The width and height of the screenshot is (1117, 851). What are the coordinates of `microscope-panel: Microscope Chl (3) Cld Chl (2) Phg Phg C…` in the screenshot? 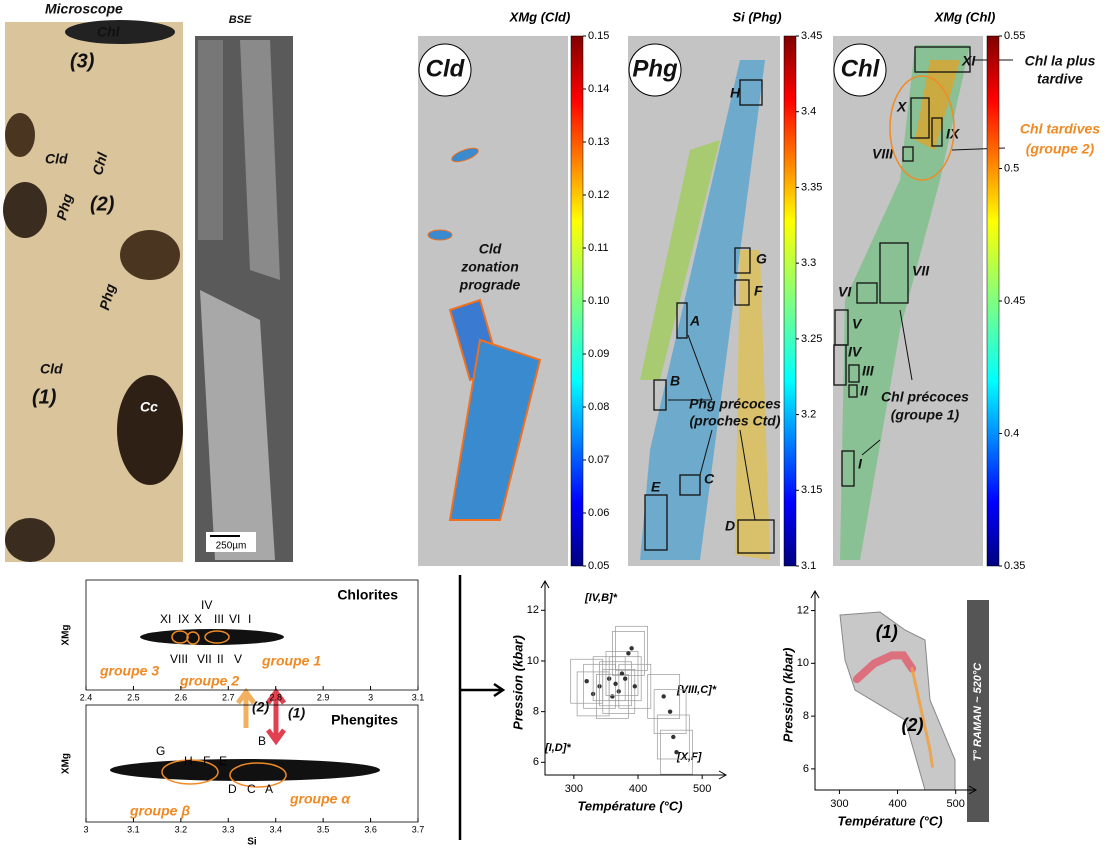 It's located at (93, 281).